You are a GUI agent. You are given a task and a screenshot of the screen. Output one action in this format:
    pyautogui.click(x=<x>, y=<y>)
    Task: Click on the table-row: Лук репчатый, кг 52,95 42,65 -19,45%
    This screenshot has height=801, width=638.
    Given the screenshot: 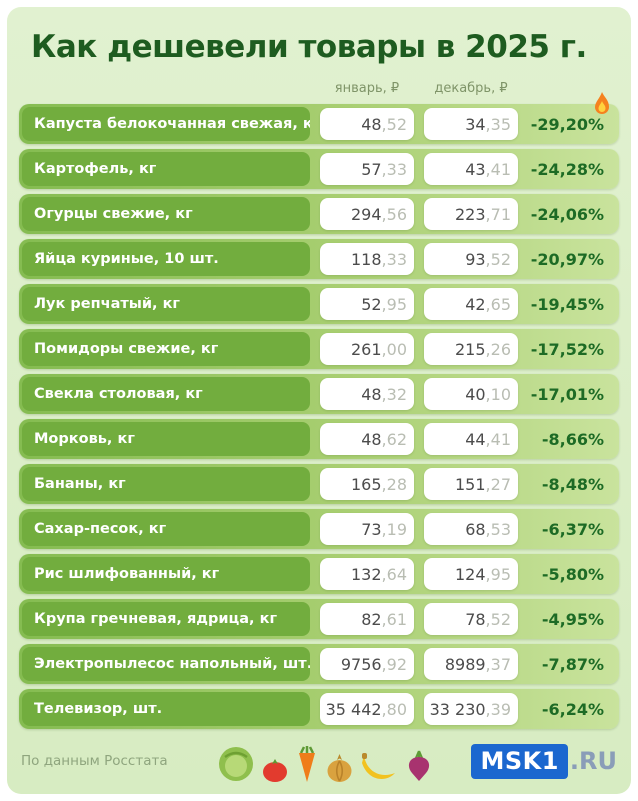 What is the action you would take?
    pyautogui.click(x=319, y=304)
    